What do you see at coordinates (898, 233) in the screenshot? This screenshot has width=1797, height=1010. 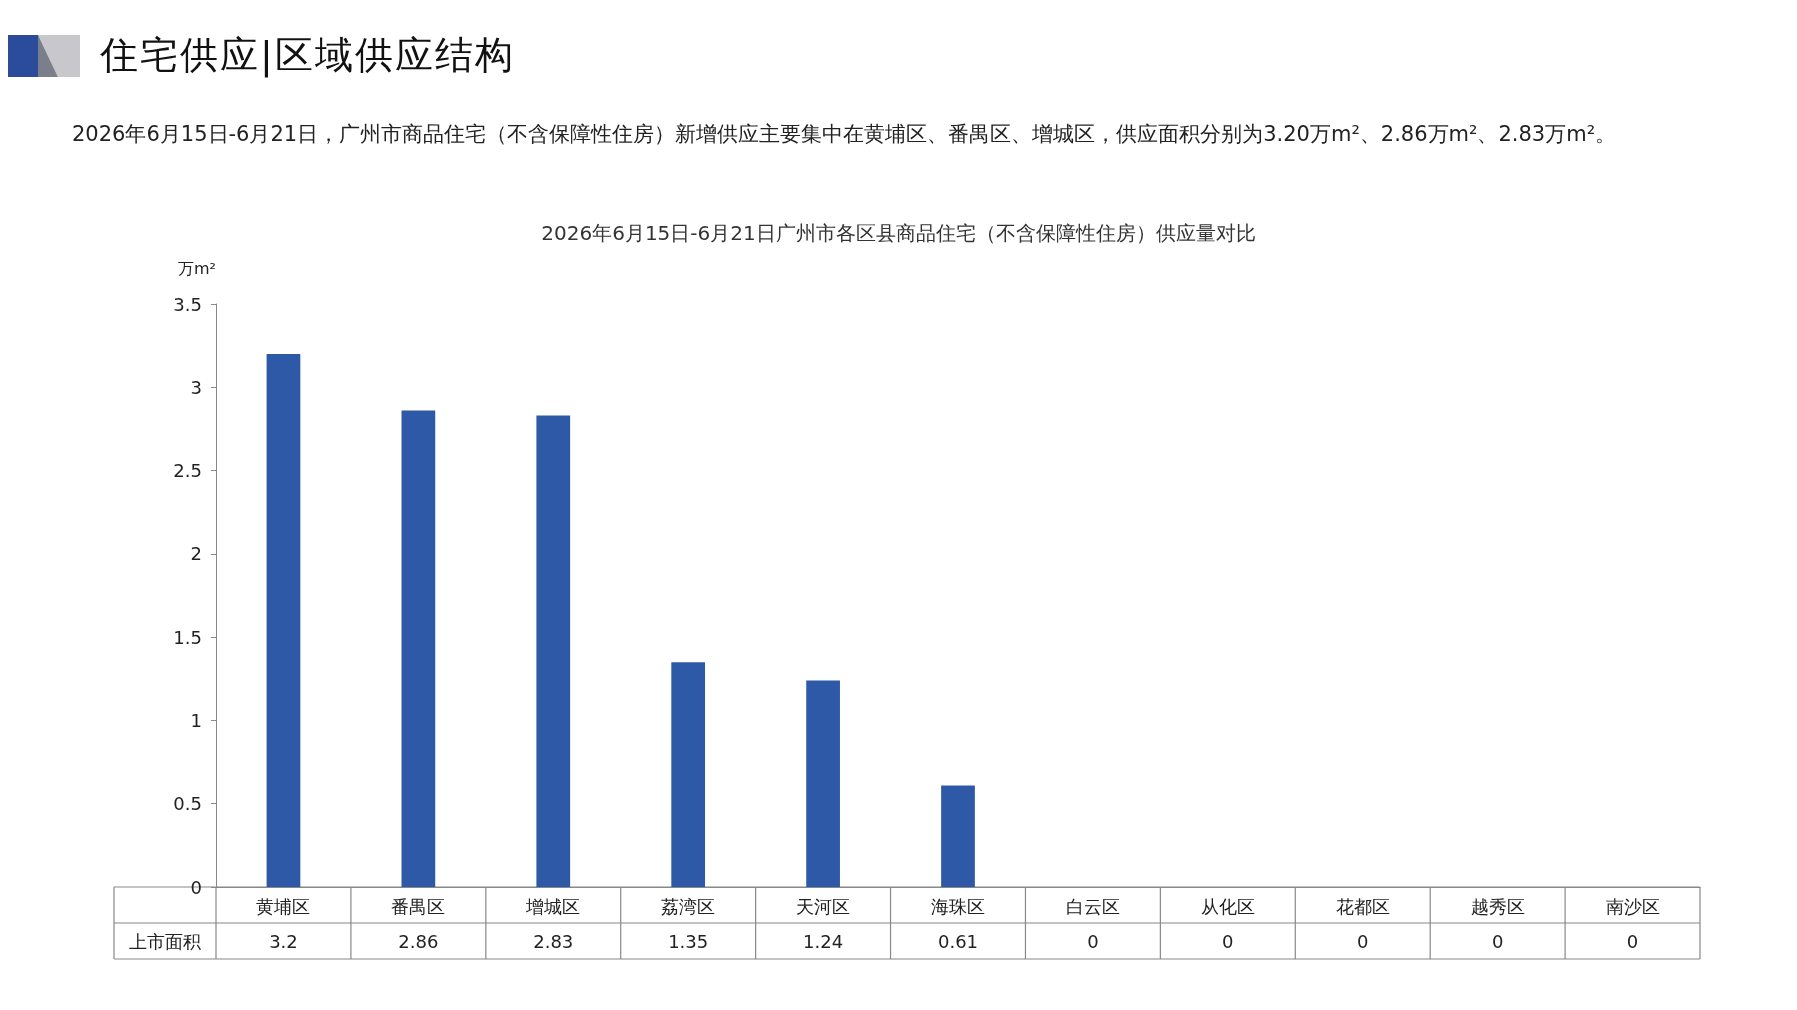 I see `text: 2026年6月15日-6月21日广州市各区县商品住宅（不含保障性住房）供应量对比` at bounding box center [898, 233].